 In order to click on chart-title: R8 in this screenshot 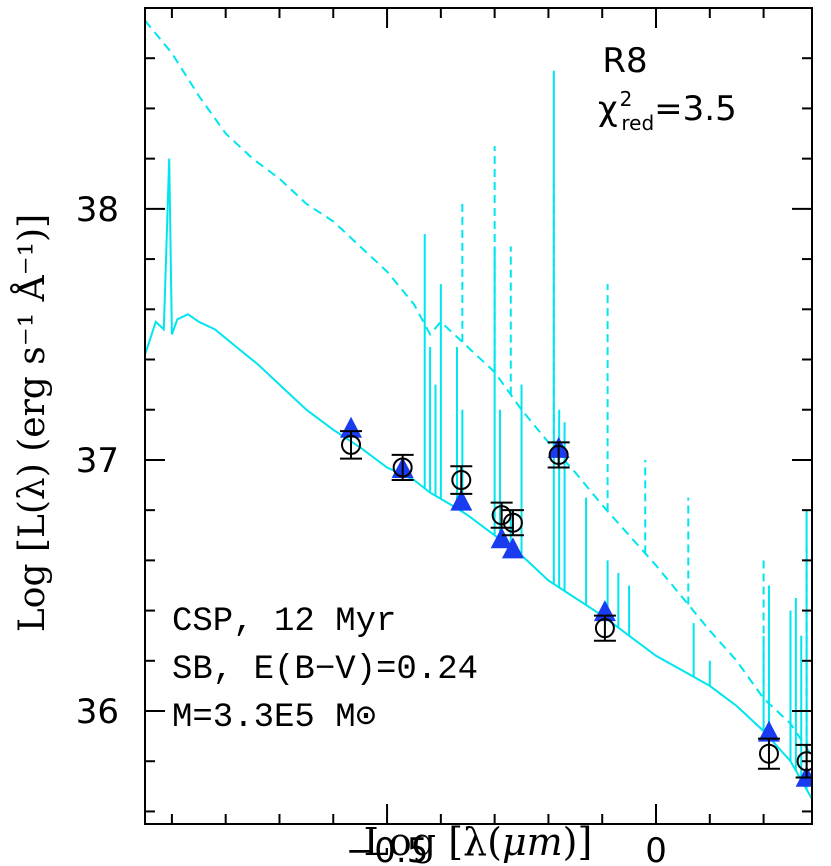, I will do `click(624, 61)`.